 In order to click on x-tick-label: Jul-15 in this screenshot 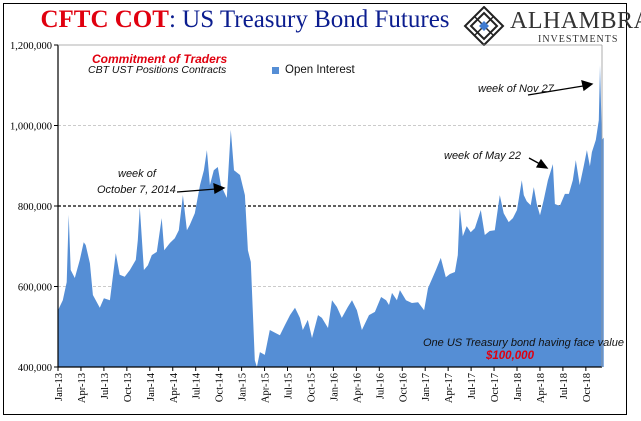, I will do `click(289, 386)`.